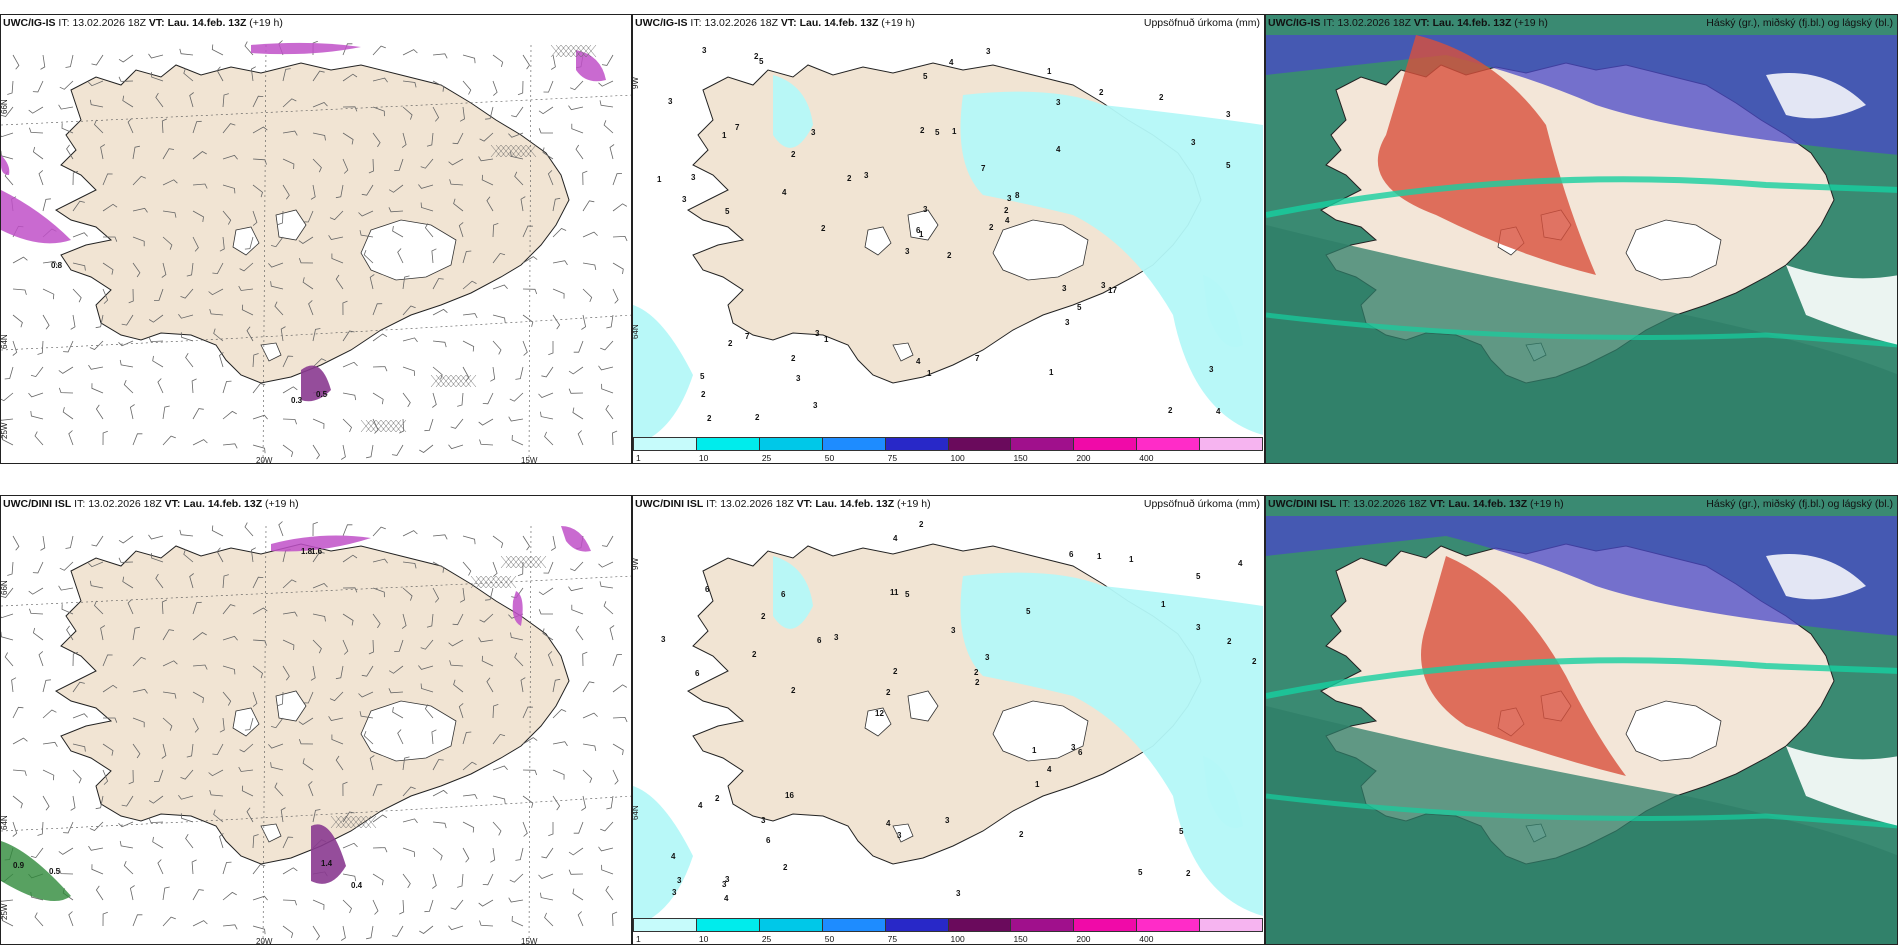 The image size is (1900, 950). Describe the element at coordinates (790, 450) in the screenshot. I see `colorbar-segment: 25` at that location.